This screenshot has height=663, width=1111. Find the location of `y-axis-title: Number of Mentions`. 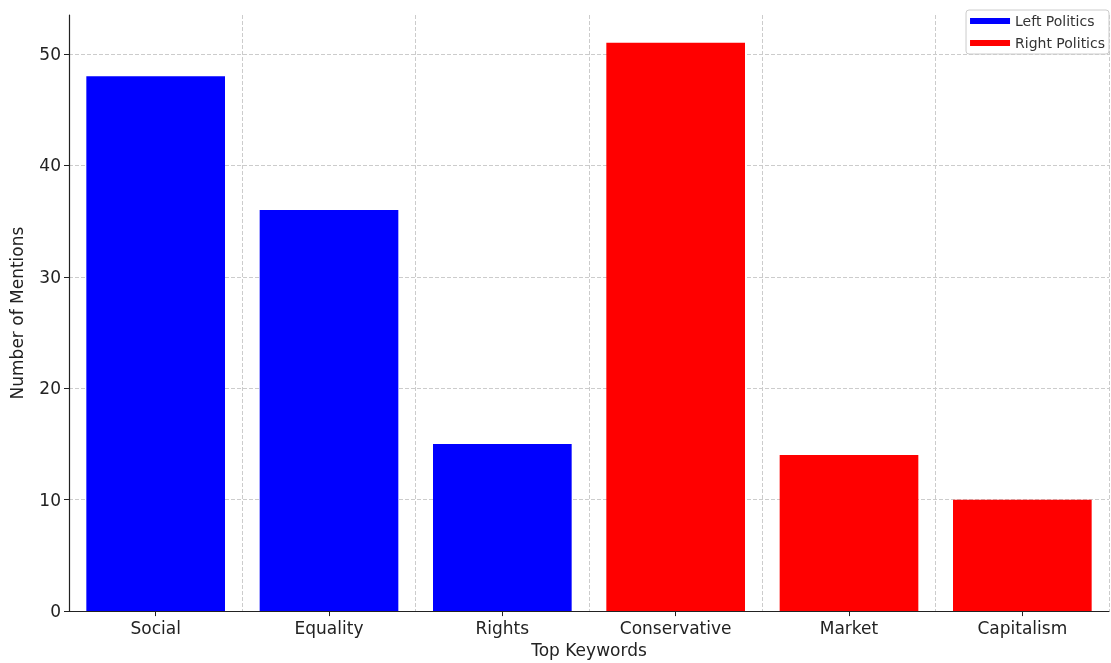

y-axis-title: Number of Mentions is located at coordinates (16, 313).